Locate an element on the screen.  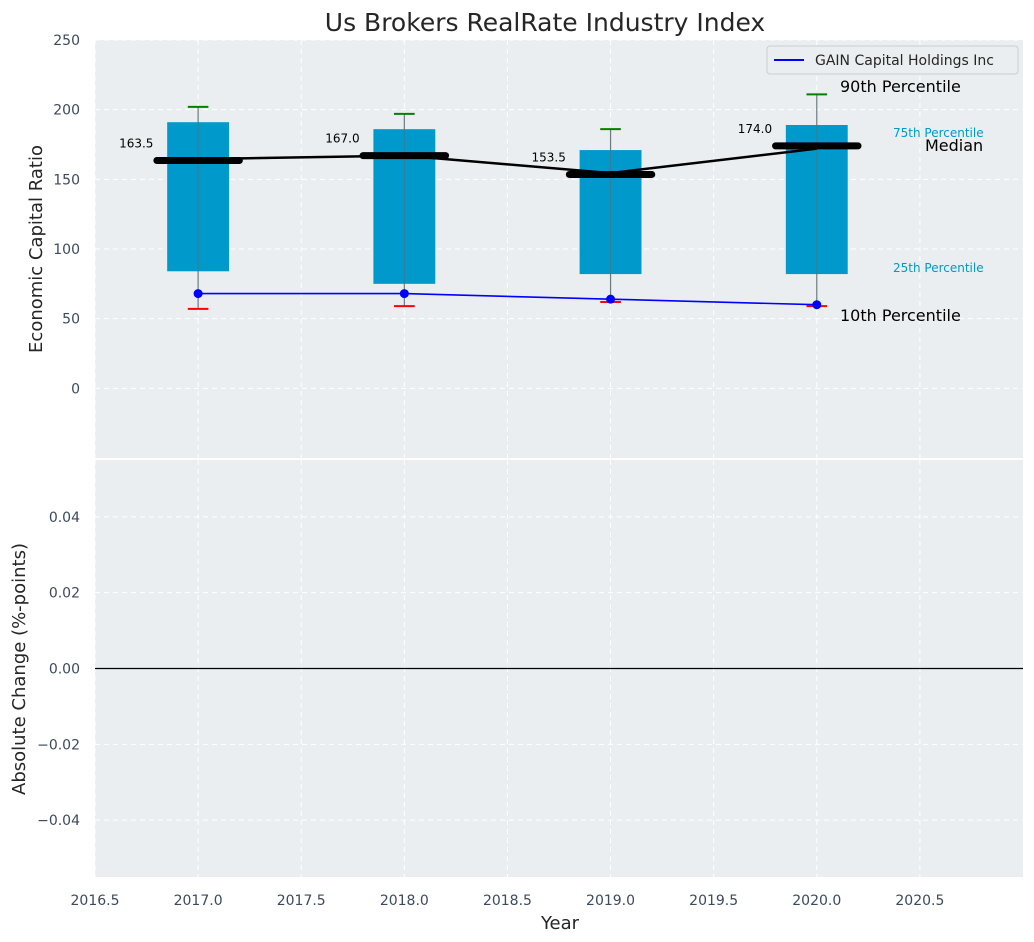
median-trend-line is located at coordinates (507, 161).